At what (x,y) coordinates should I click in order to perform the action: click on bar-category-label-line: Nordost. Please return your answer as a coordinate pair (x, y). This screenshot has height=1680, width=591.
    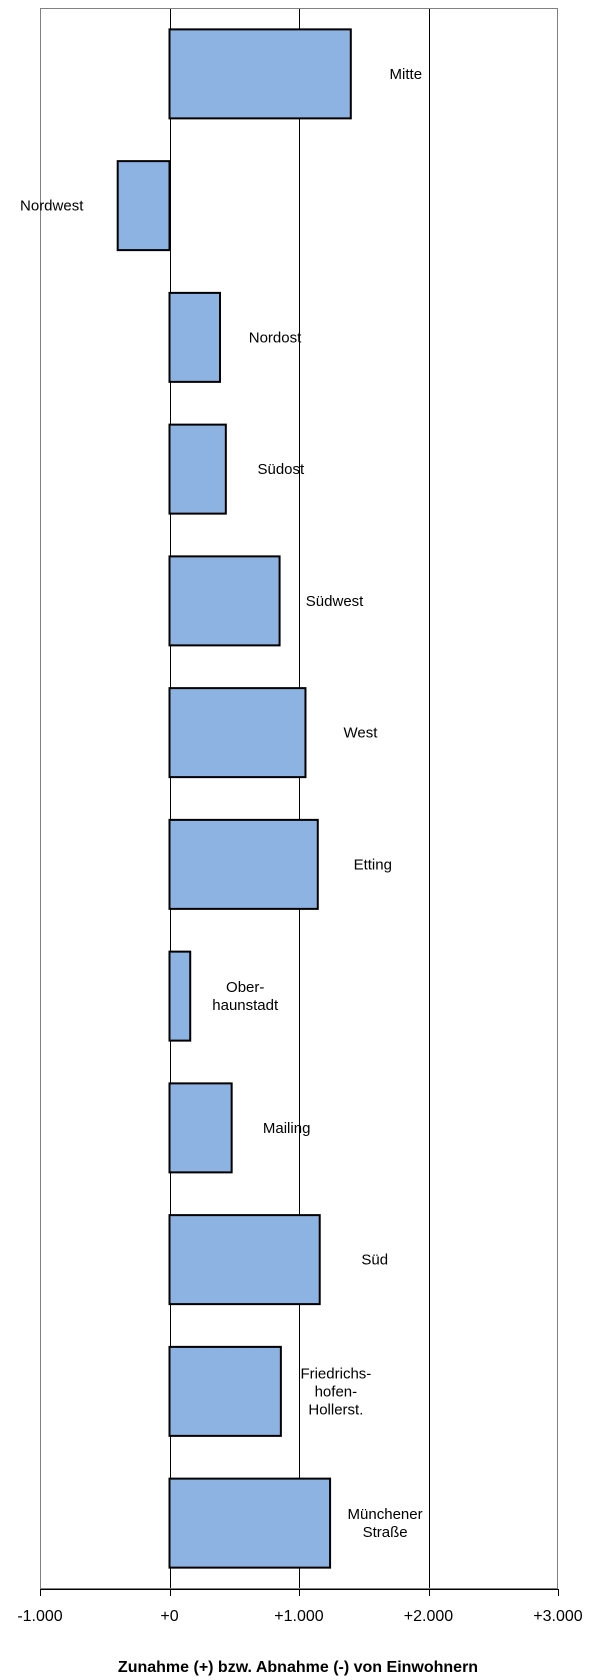
    Looking at the image, I should click on (275, 337).